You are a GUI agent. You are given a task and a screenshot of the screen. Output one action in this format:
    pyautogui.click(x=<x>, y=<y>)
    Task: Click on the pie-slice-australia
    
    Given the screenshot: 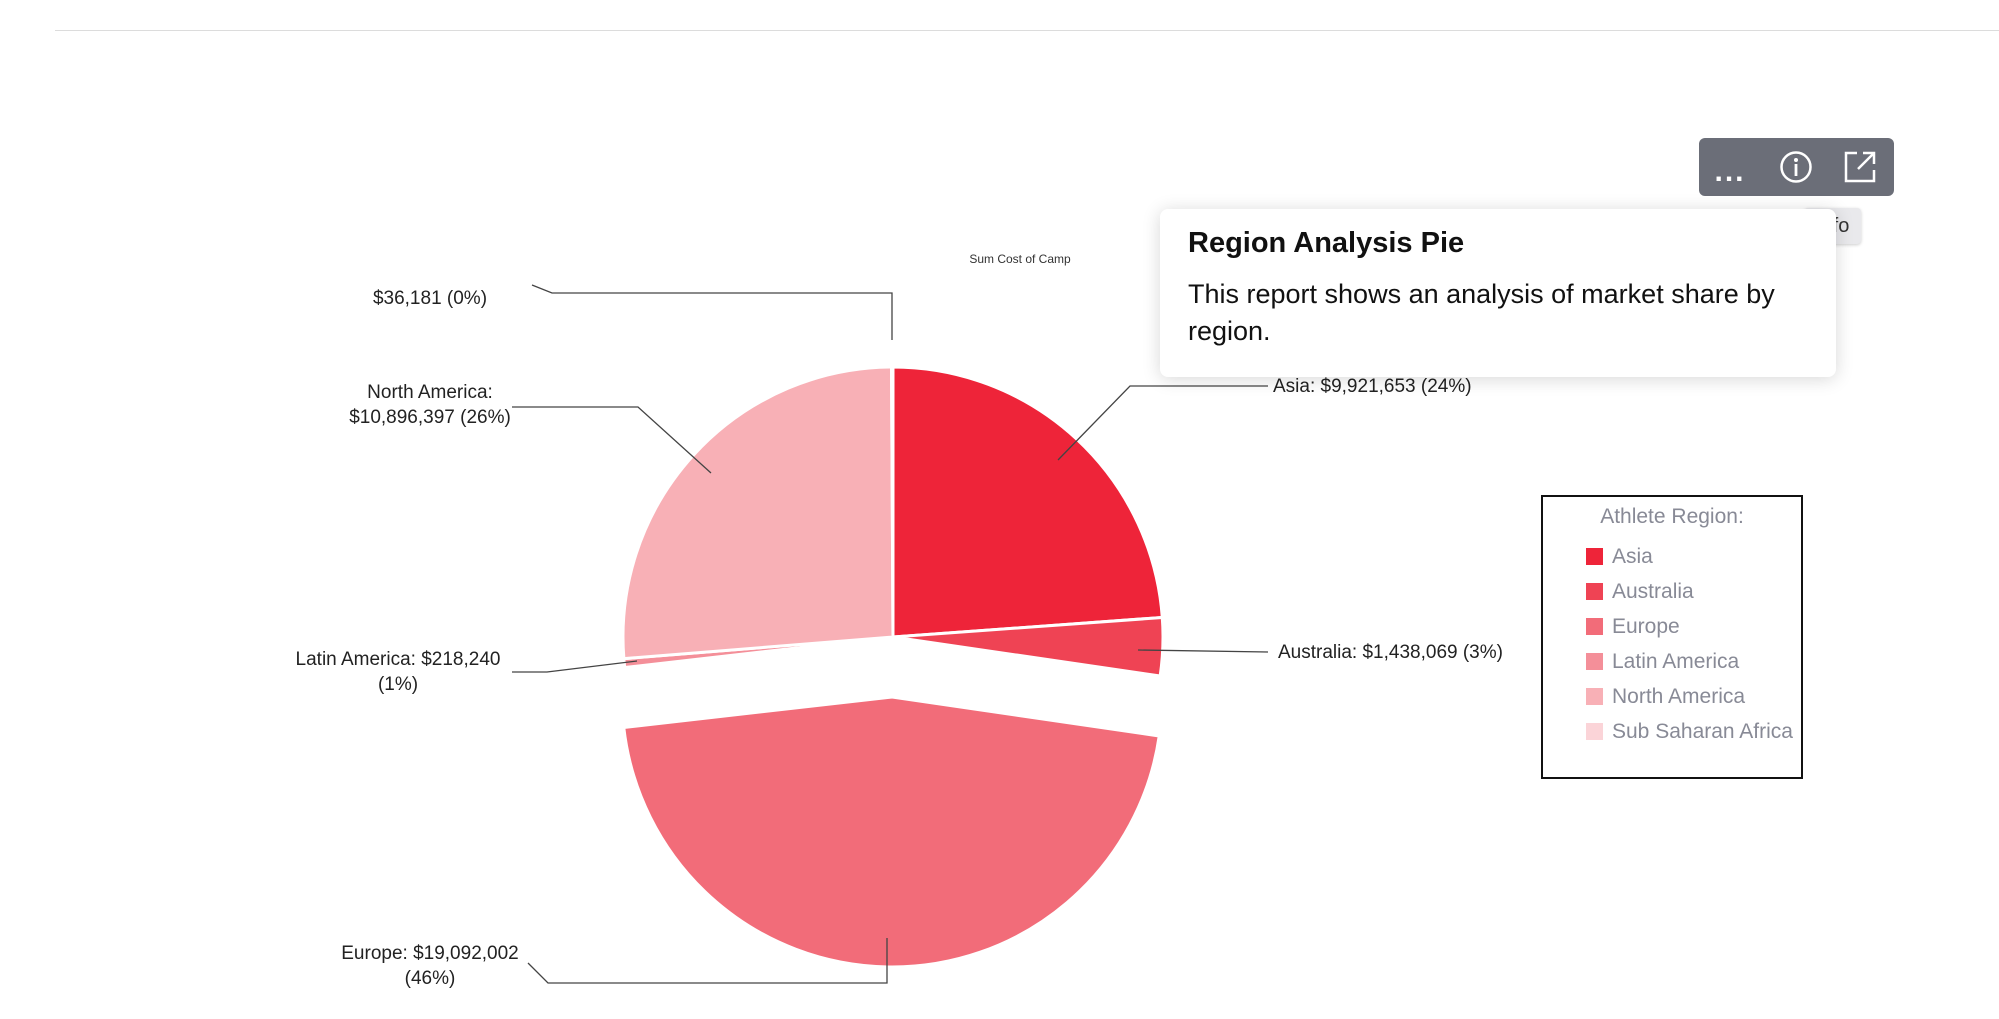 What is the action you would take?
    pyautogui.click(x=1028, y=646)
    